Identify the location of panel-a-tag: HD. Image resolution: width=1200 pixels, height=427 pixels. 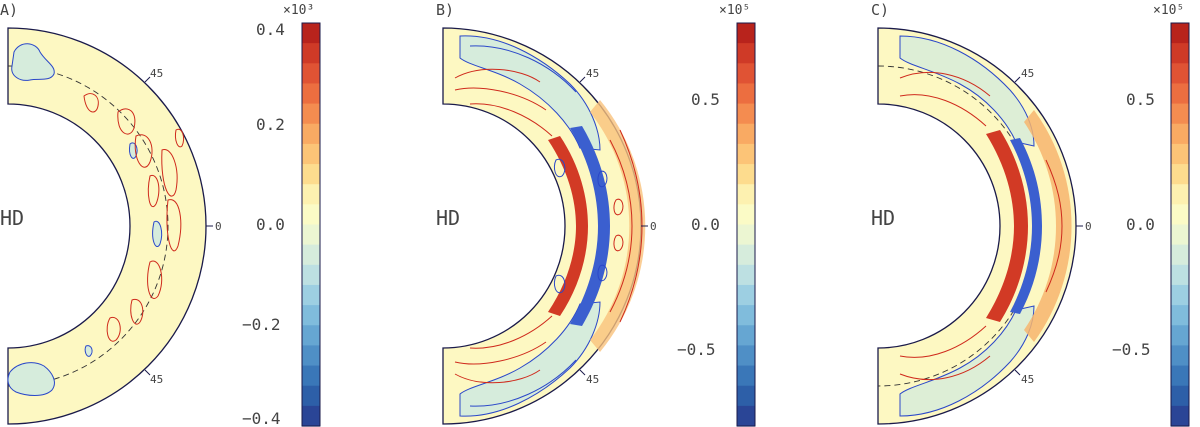
(12, 218).